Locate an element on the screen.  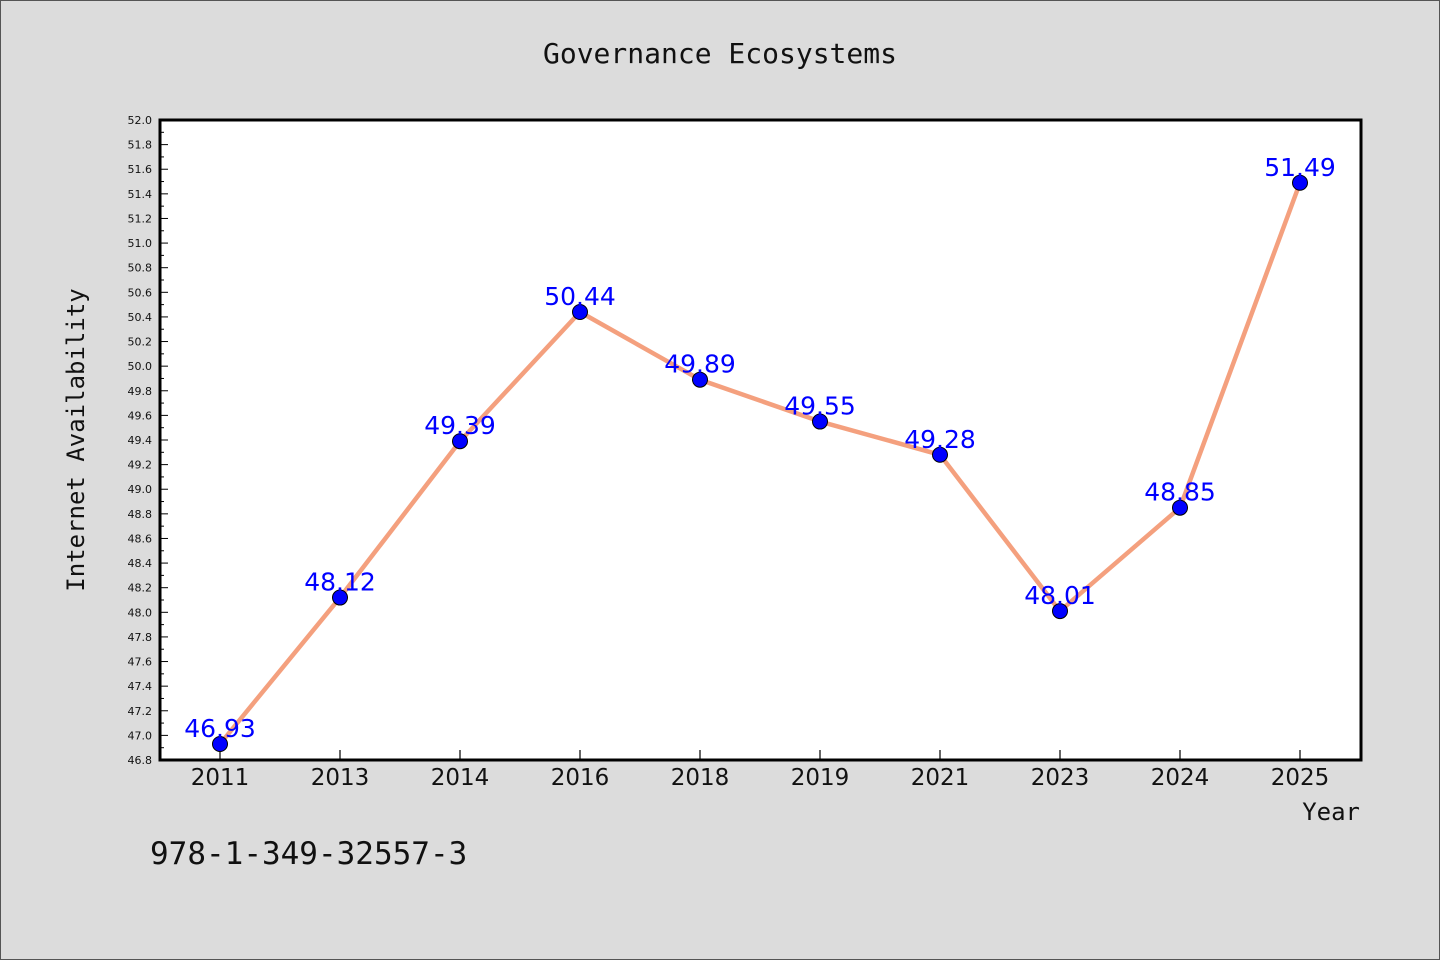
data-label: 51.49 is located at coordinates (1300, 167).